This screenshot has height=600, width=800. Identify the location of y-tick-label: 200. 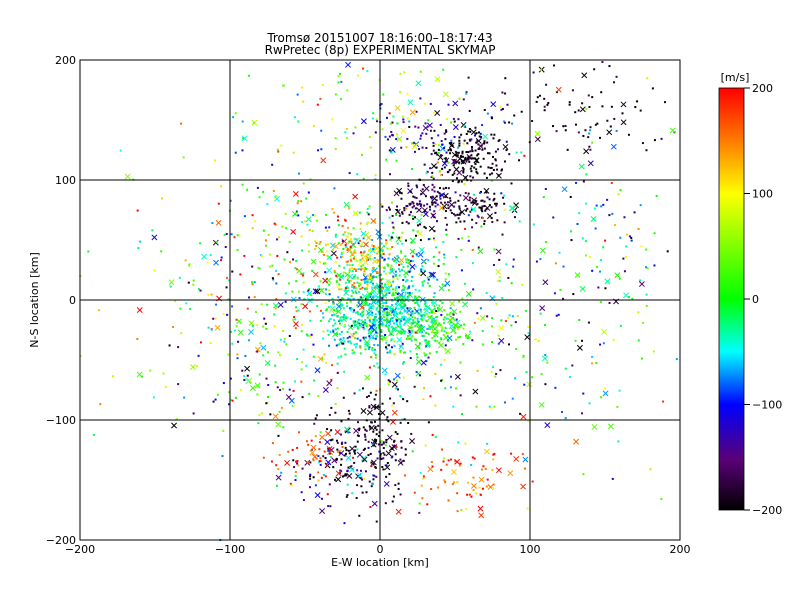
(65, 60).